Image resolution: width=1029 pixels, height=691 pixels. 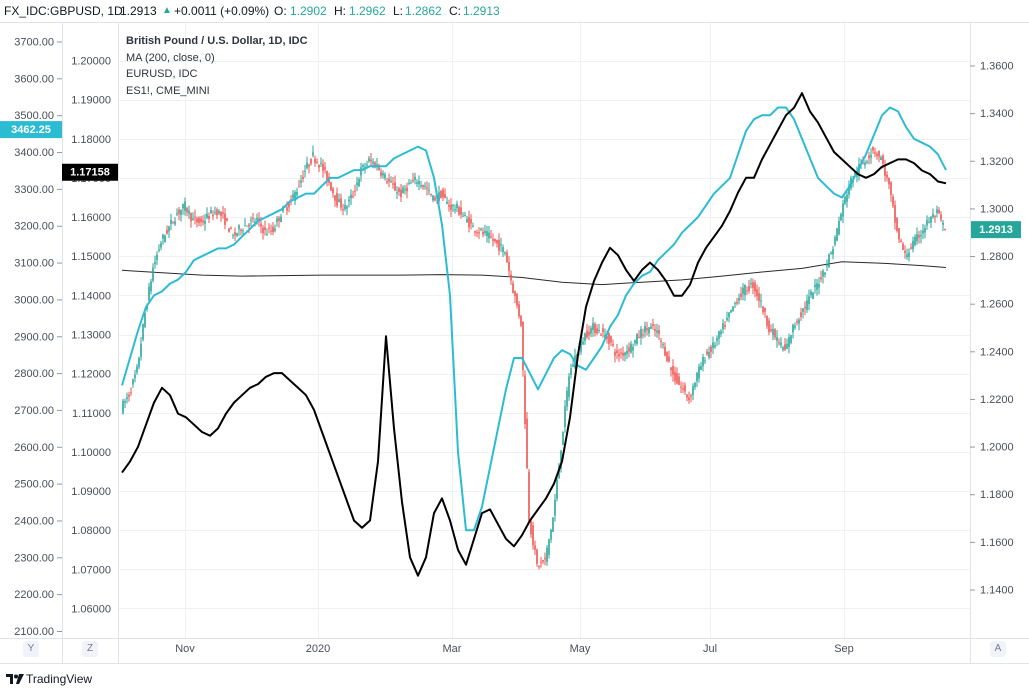 What do you see at coordinates (997, 352) in the screenshot?
I see `gbp-axis-tick: 1.2400` at bounding box center [997, 352].